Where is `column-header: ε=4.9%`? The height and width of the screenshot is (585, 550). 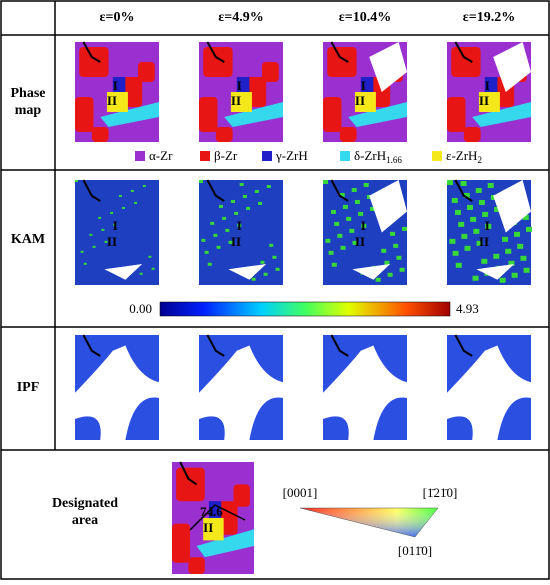
column-header: ε=4.9% is located at coordinates (240, 17).